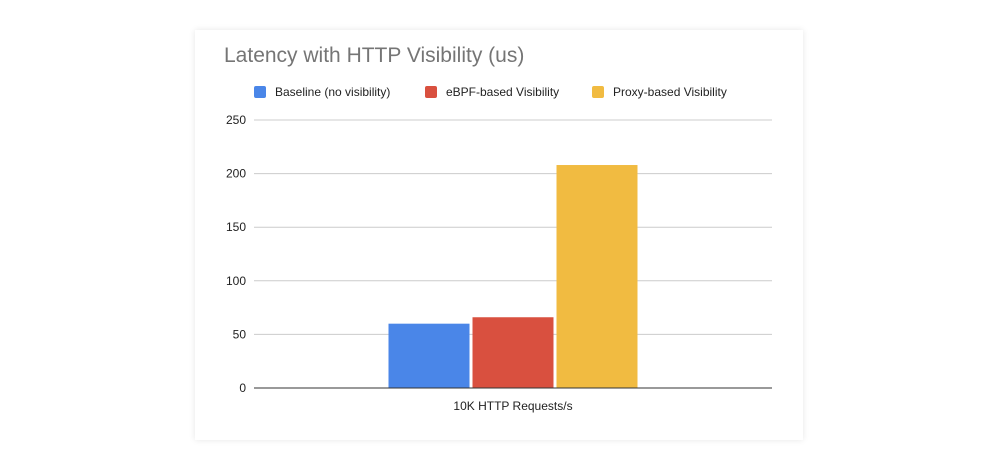 The image size is (1000, 456). What do you see at coordinates (333, 92) in the screenshot?
I see `legend-label-baseline: Baseline (no visibility)` at bounding box center [333, 92].